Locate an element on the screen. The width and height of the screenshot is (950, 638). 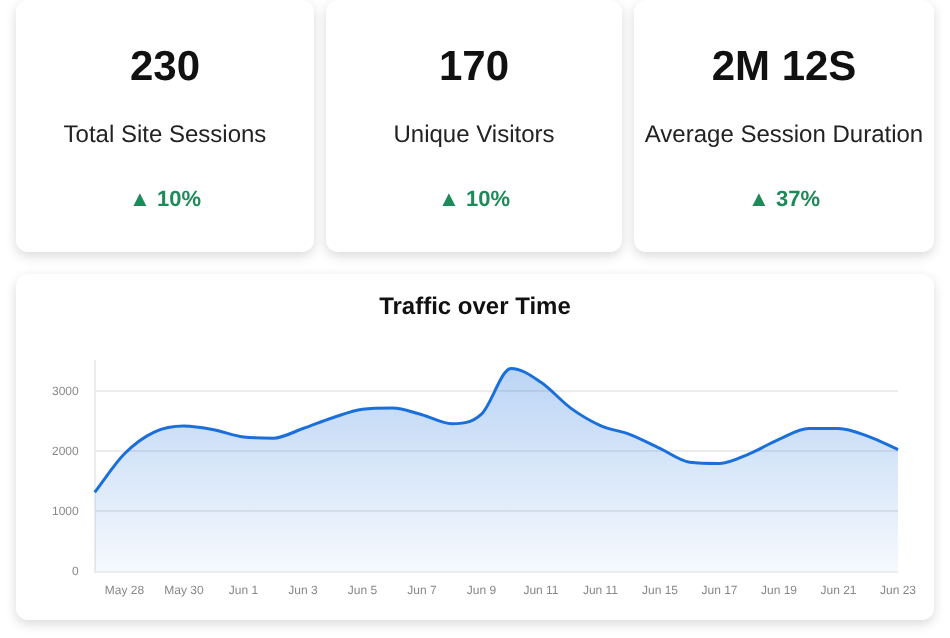
text: ▲ 37% is located at coordinates (784, 200).